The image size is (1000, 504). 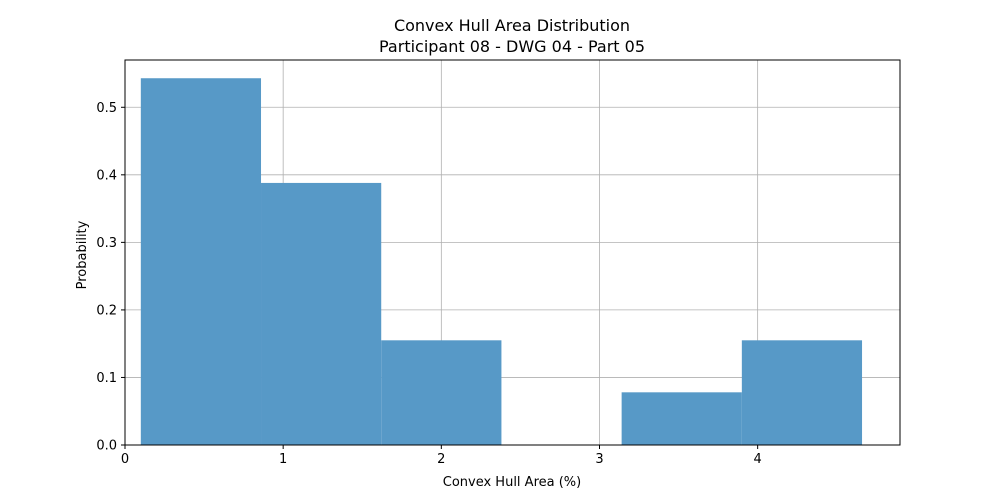 I want to click on y-tick-label: 0.4, so click(x=106, y=175).